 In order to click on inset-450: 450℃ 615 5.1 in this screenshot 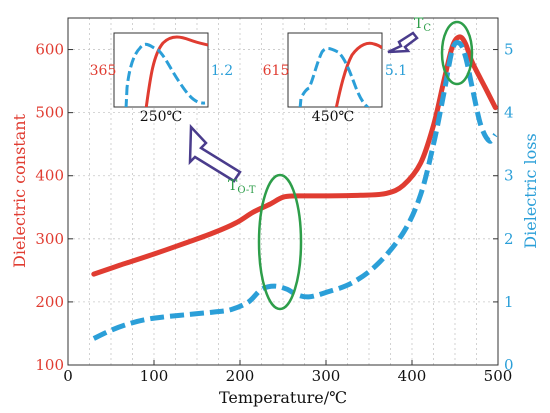, I will do `click(335, 78)`.